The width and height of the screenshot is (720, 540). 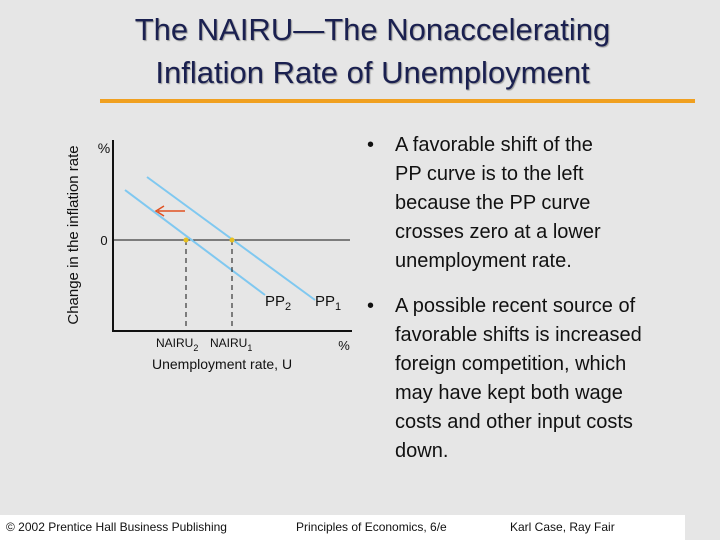 I want to click on bullet-line: unemployment rate., so click(x=483, y=261).